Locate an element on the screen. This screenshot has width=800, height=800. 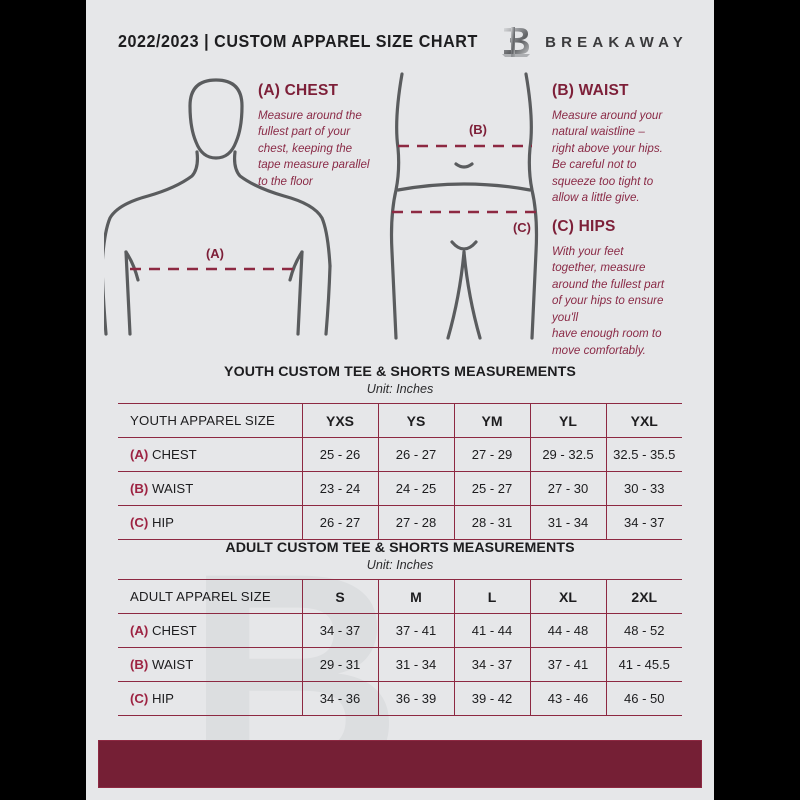
youth-col-1: YXS is located at coordinates (339, 420).